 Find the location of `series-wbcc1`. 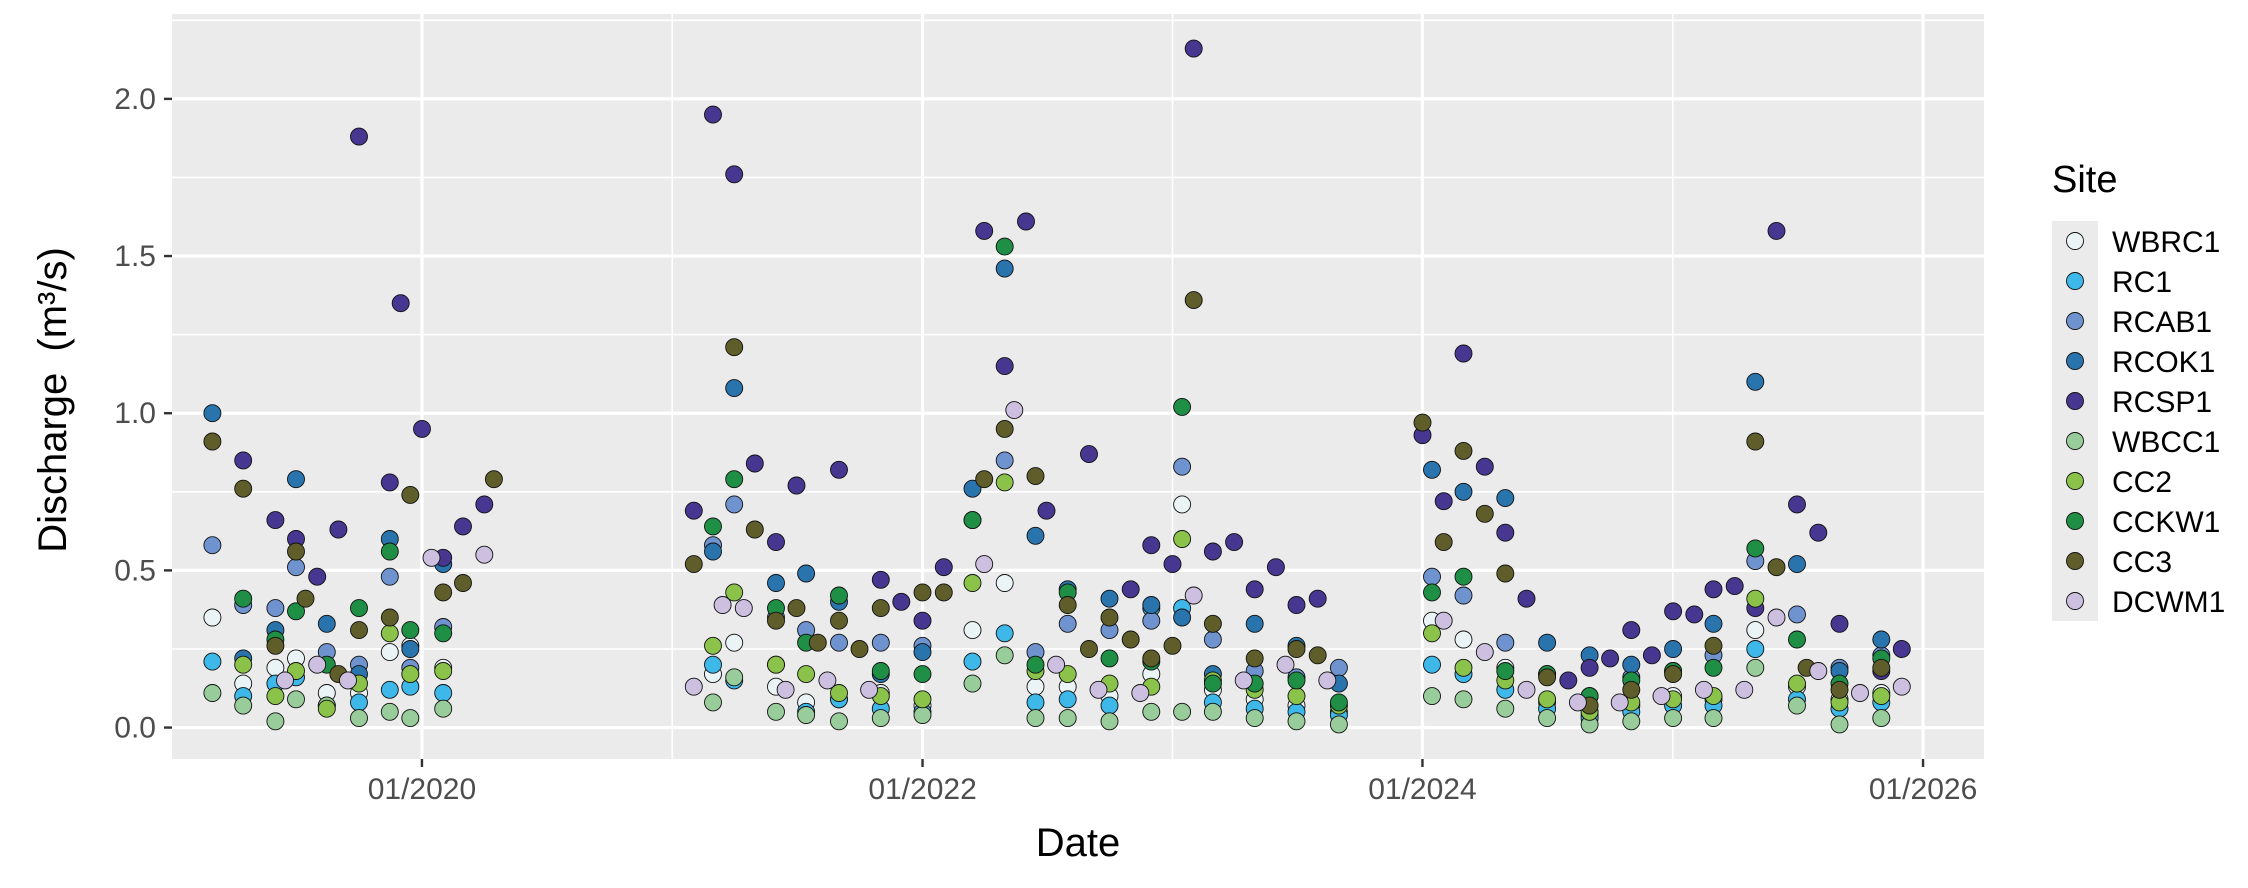

series-wbcc1 is located at coordinates (1047, 690).